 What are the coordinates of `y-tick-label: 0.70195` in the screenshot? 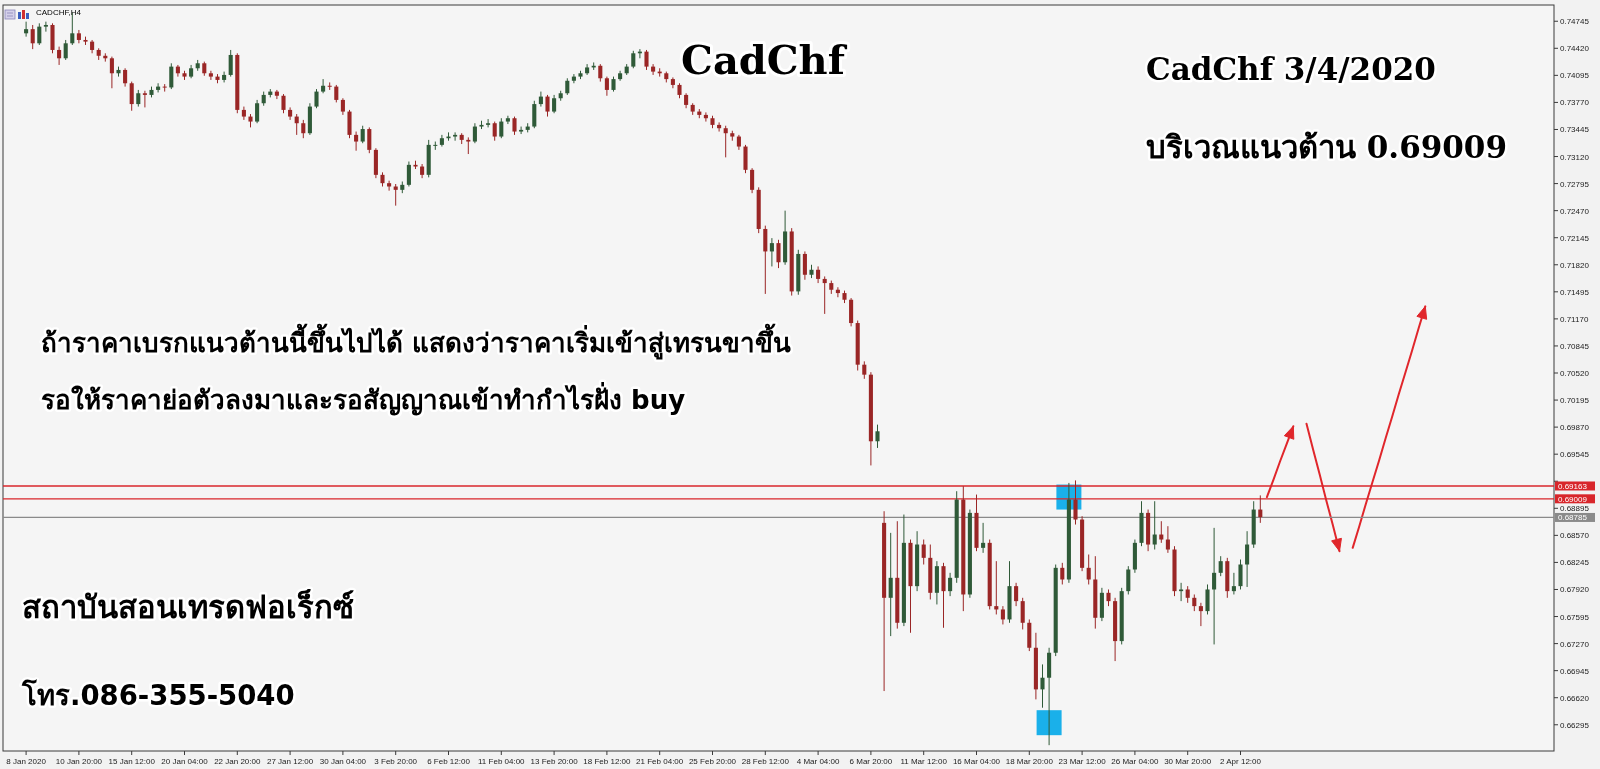 It's located at (1575, 401).